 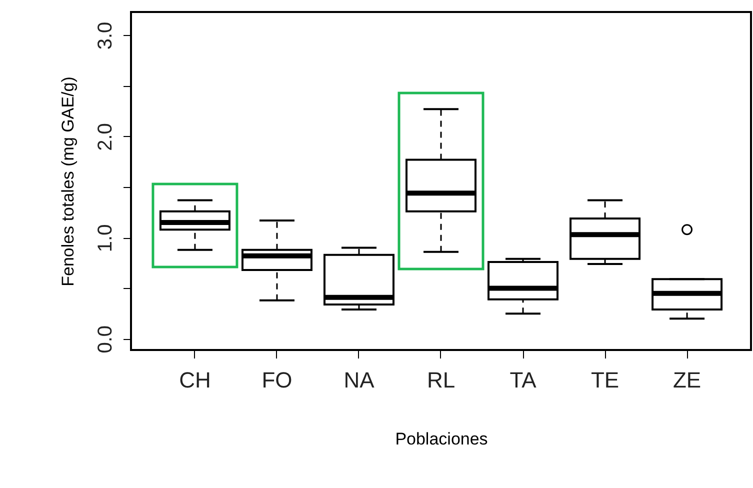 I want to click on y-tick-label: 3.0, so click(x=105, y=36).